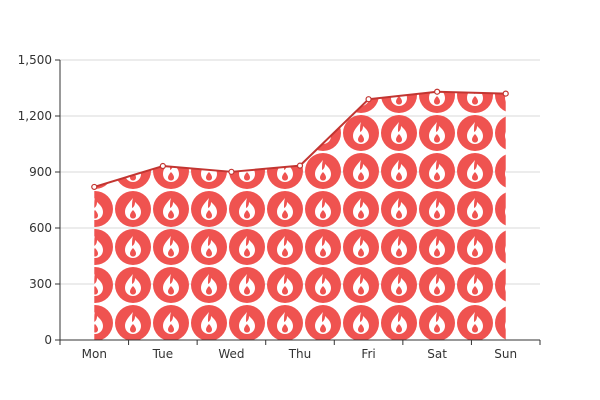  Describe the element at coordinates (163, 354) in the screenshot. I see `x-tick-label: Tue` at that location.